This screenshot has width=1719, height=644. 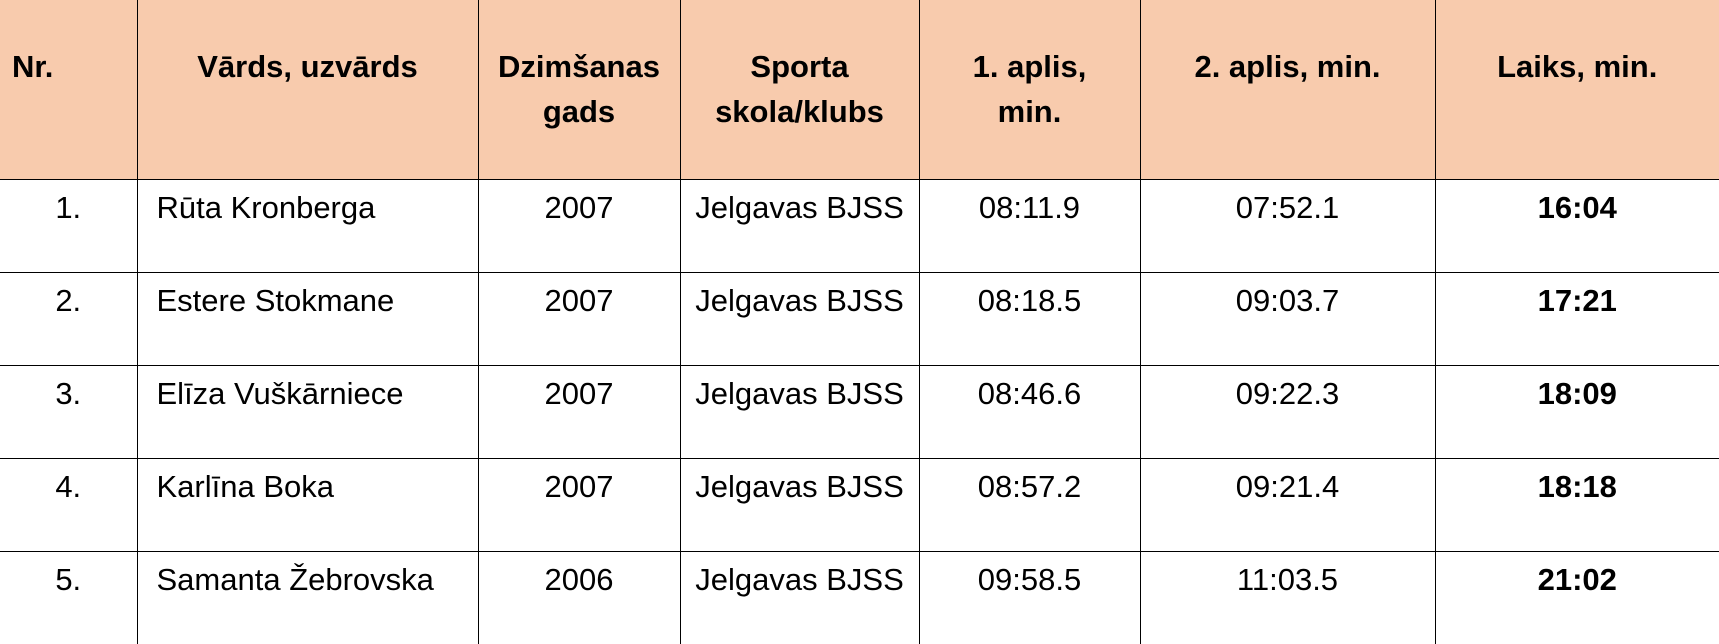 What do you see at coordinates (1287, 597) in the screenshot?
I see `table-cell: 11:03.5` at bounding box center [1287, 597].